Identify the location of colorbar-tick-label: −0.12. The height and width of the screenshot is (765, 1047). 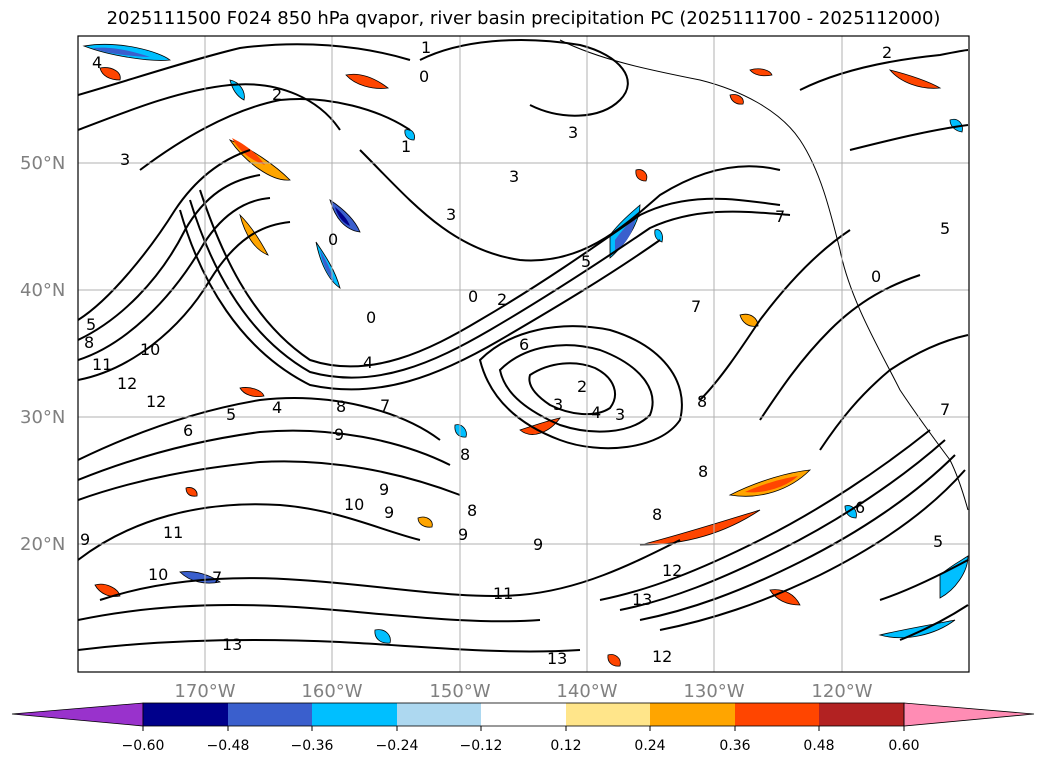
(481, 746).